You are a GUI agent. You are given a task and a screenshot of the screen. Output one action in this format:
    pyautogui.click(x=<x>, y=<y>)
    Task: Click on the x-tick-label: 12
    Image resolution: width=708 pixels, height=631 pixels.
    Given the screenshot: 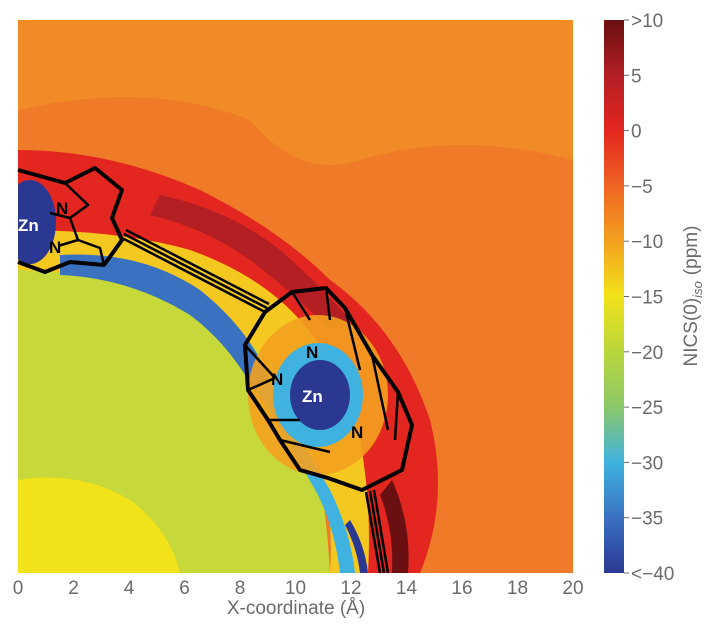 What is the action you would take?
    pyautogui.click(x=350, y=588)
    